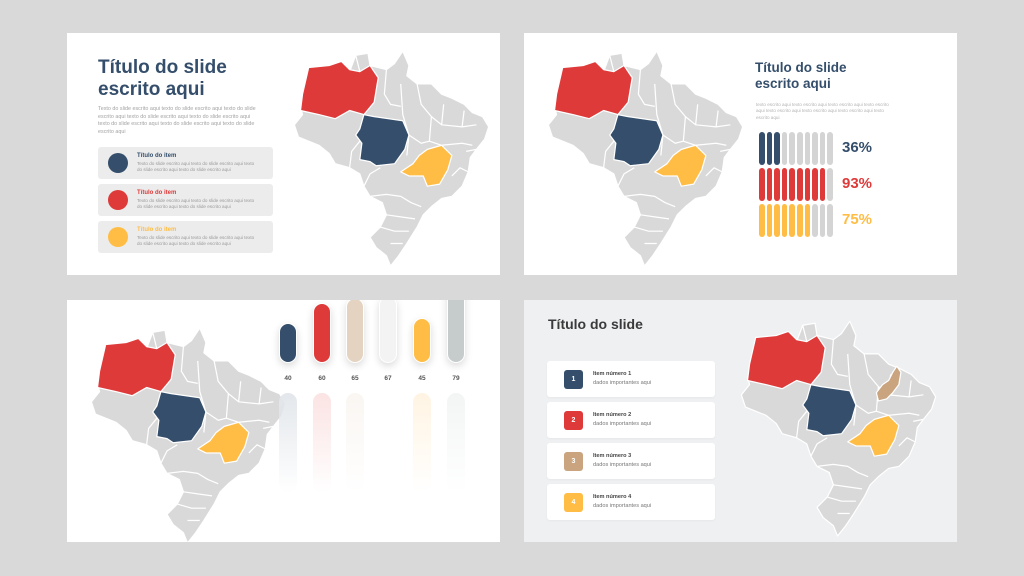 The image size is (1024, 576). What do you see at coordinates (612, 497) in the screenshot?
I see `item-title: Item número 4` at bounding box center [612, 497].